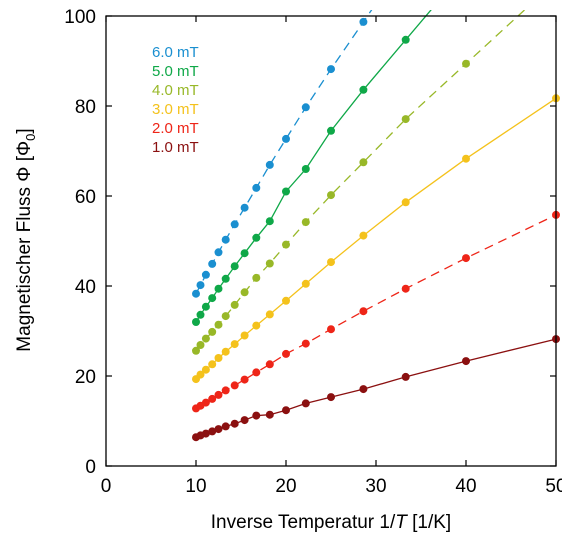  What do you see at coordinates (85, 107) in the screenshot?
I see `y-tick-label: 80` at bounding box center [85, 107].